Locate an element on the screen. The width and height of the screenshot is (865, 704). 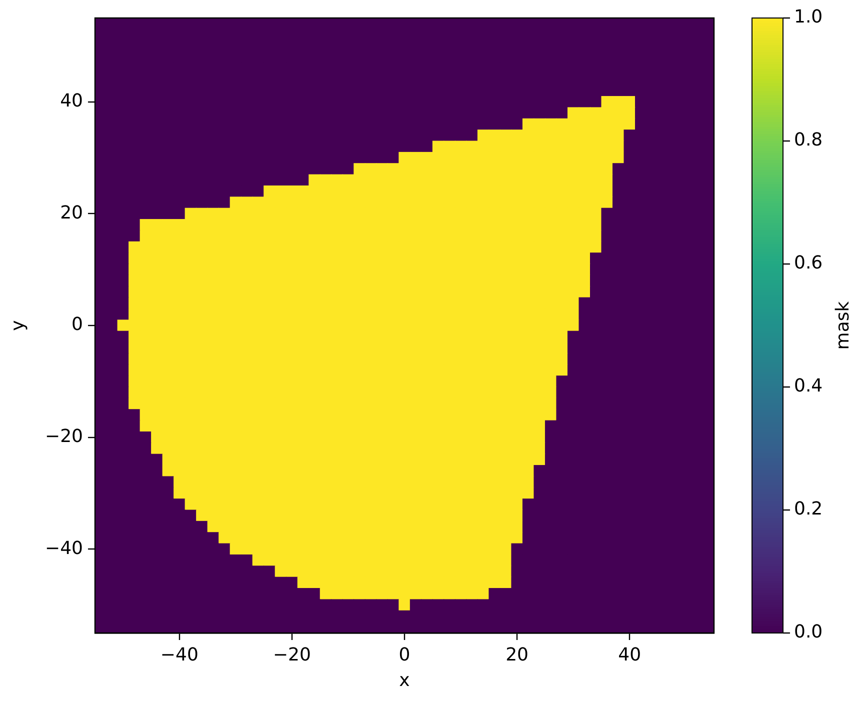
x-tick-label: 40 is located at coordinates (630, 655).